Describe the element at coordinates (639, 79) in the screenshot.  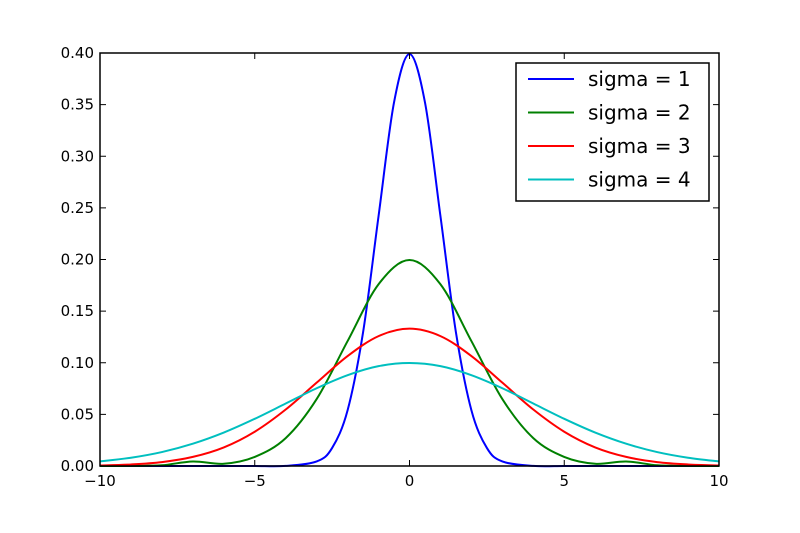
I see `legend-label-sigma-1: sigma = 1` at that location.